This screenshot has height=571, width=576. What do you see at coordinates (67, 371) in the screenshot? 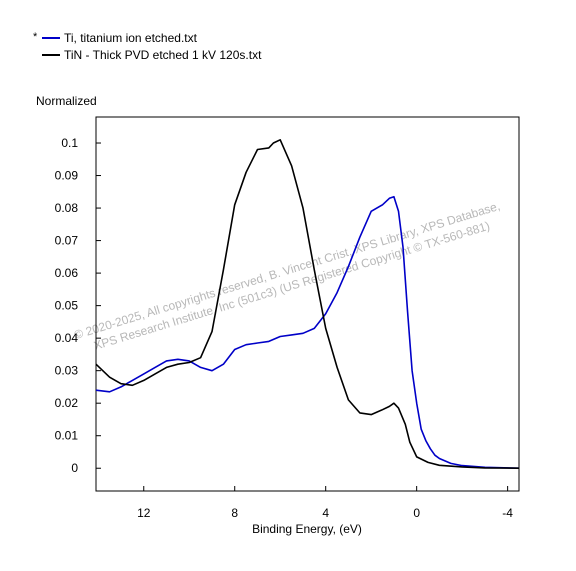
I see `y-tick-label: 0.03` at bounding box center [67, 371].